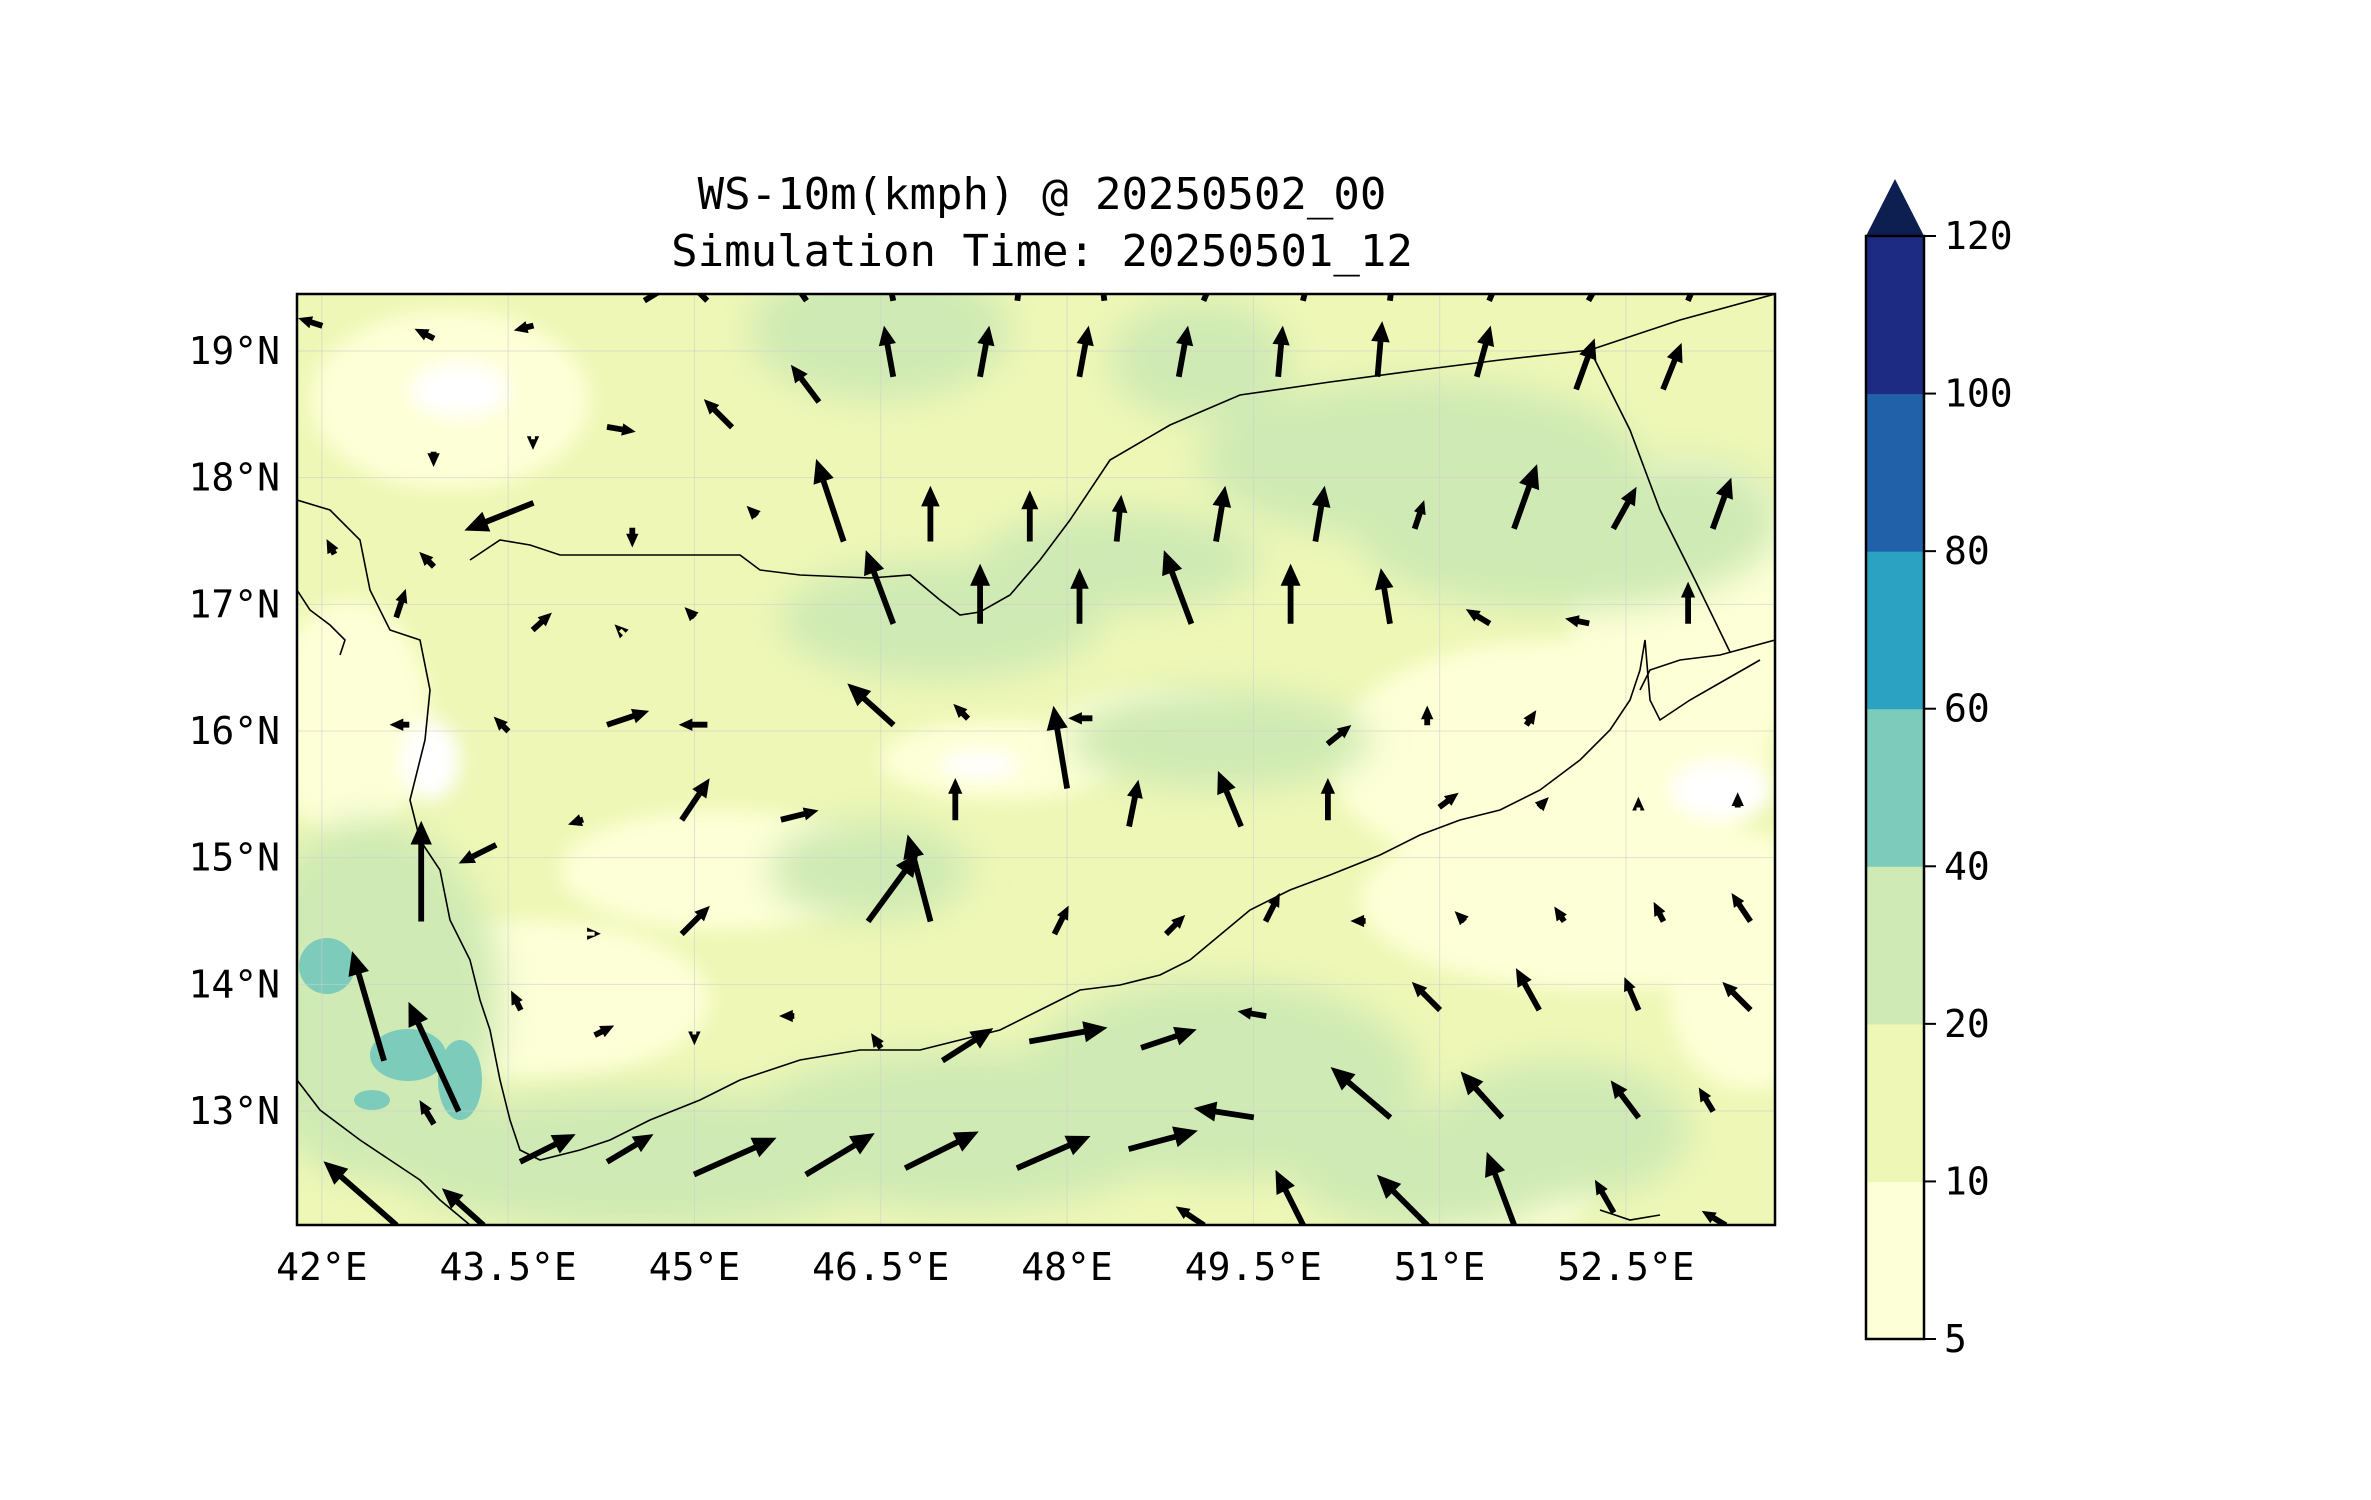 The height and width of the screenshot is (1500, 2371). What do you see at coordinates (321, 622) in the screenshot?
I see `coastline-eritrea` at bounding box center [321, 622].